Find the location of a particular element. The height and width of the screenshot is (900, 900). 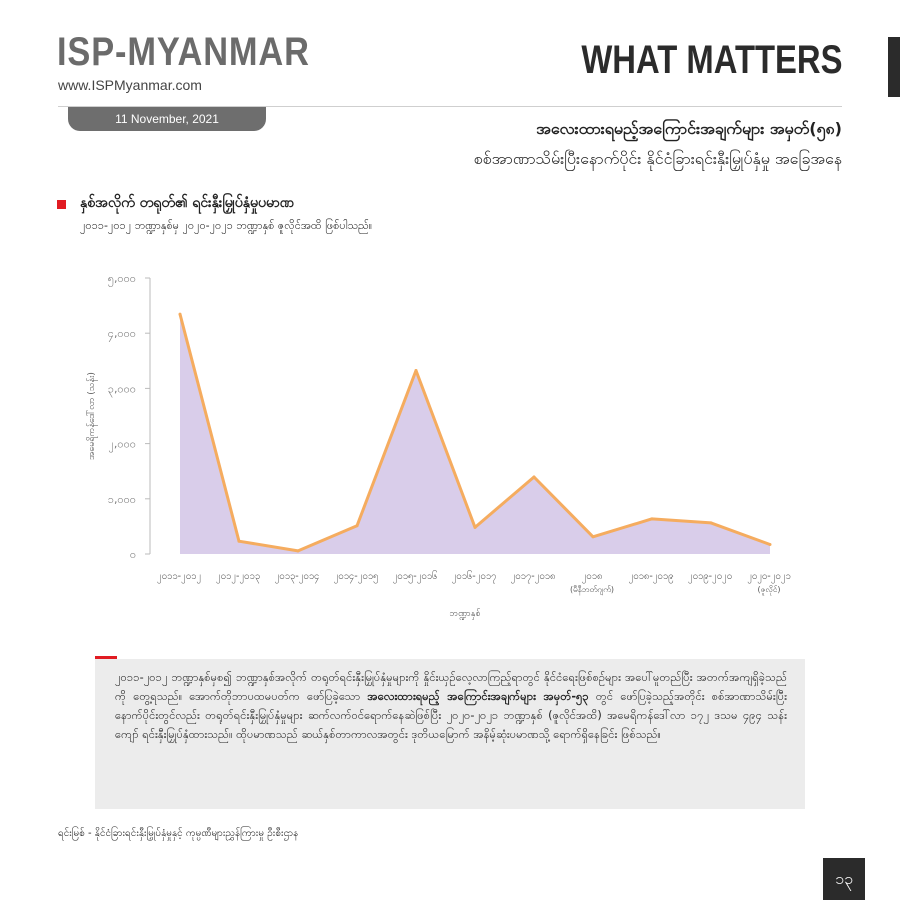

x-tick-label: ၂၀၂၀-၂၀၂၁ is located at coordinates (768, 577).